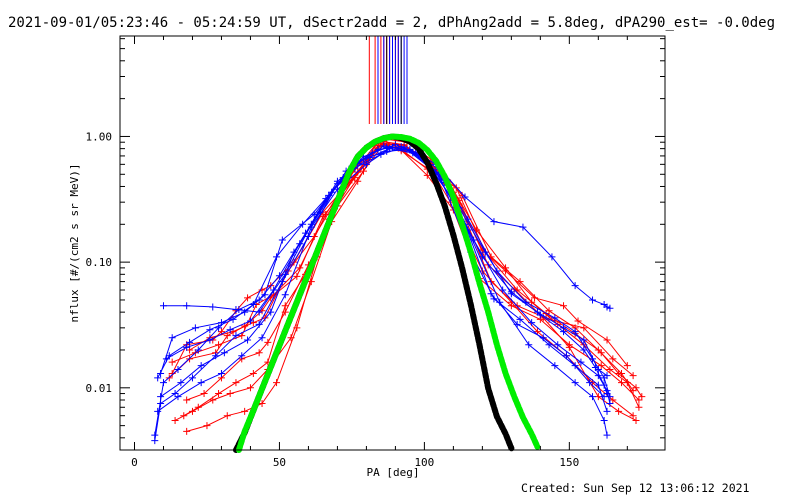 This screenshot has height=500, width=800. Describe the element at coordinates (279, 462) in the screenshot. I see `x-tick-label: 50` at that location.